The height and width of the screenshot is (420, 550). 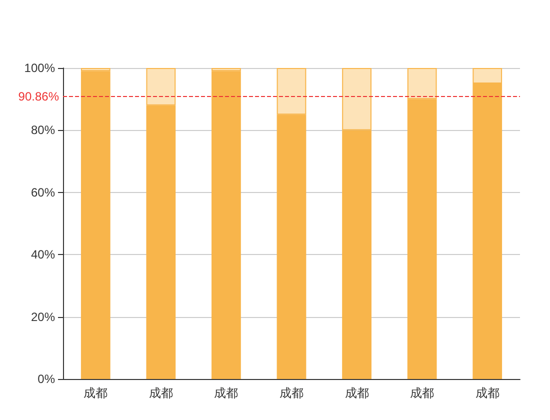 I want to click on y-tick-label: 20%, so click(x=43, y=317).